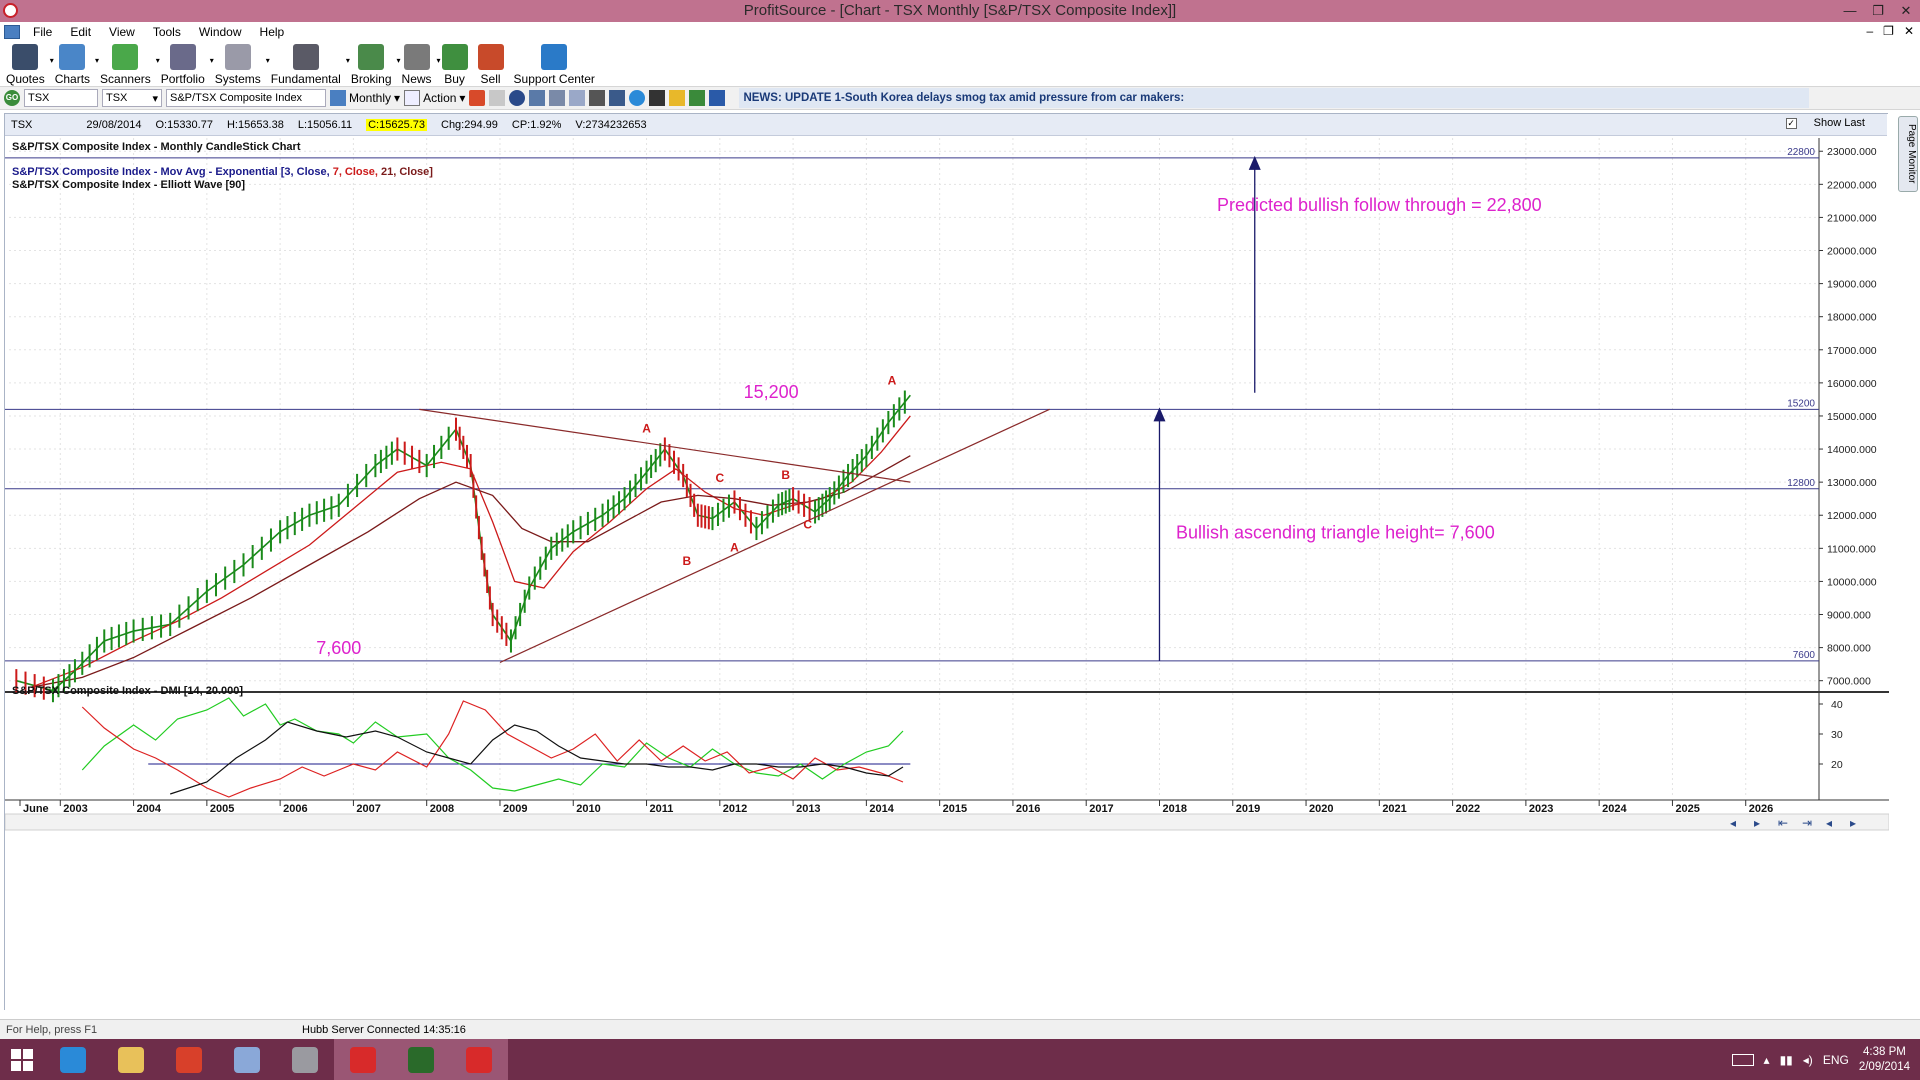 The image size is (1920, 1080). Describe the element at coordinates (1837, 705) in the screenshot. I see `dmi-tick-label: 40` at that location.